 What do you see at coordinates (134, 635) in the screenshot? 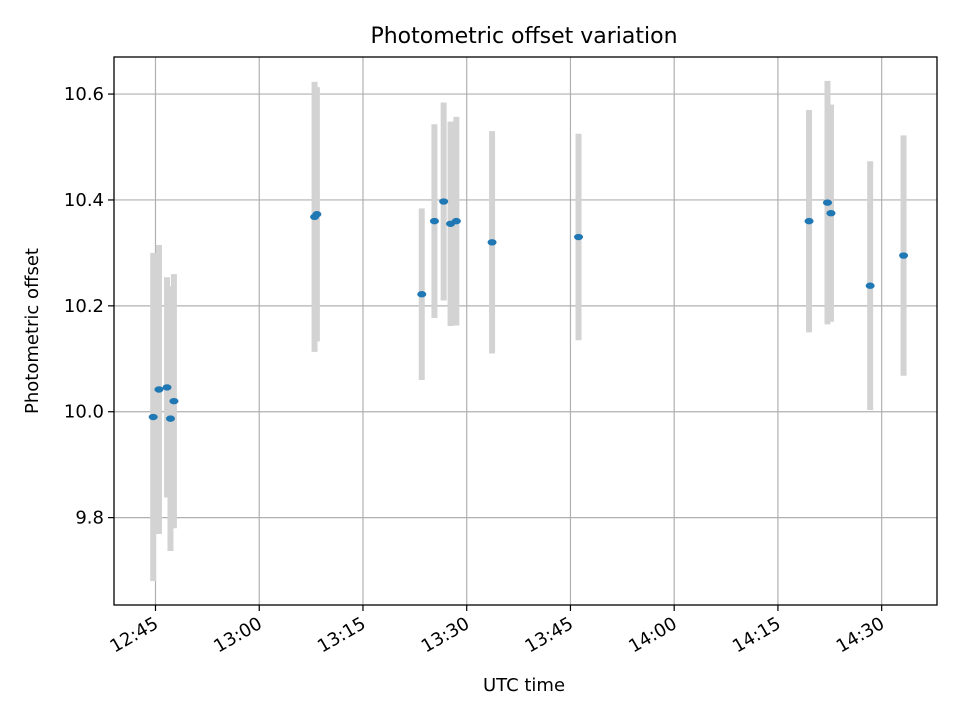
I see `x-tick-label: 12:45` at bounding box center [134, 635].